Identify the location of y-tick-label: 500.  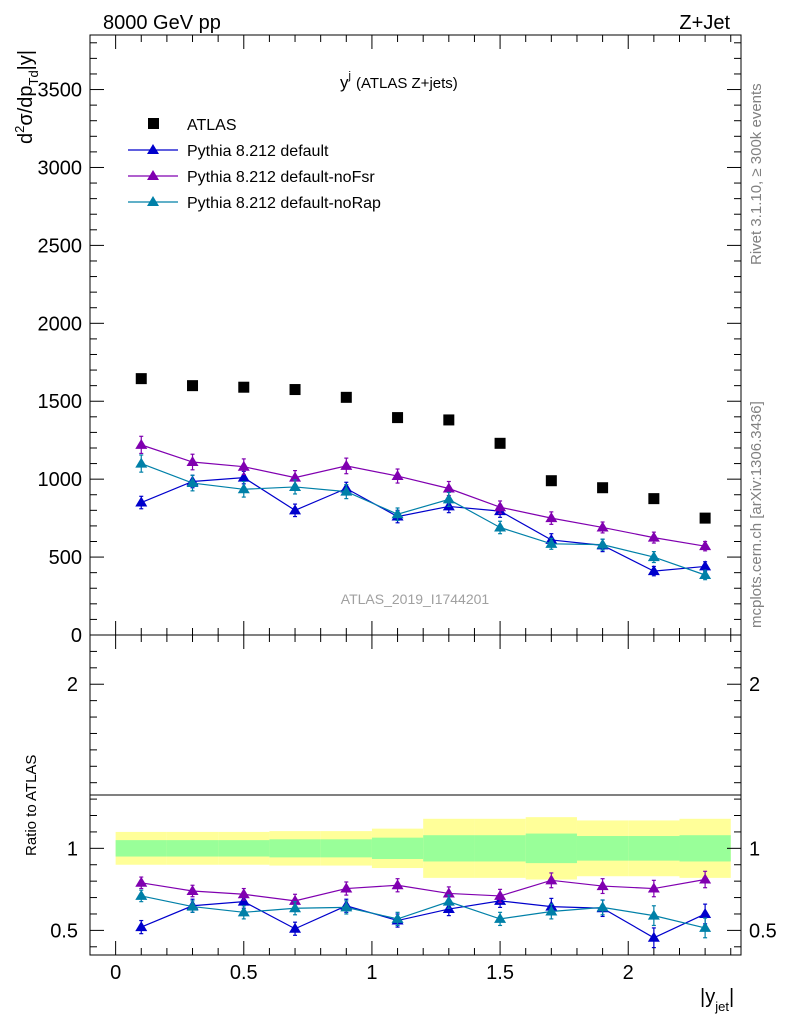
(65, 558).